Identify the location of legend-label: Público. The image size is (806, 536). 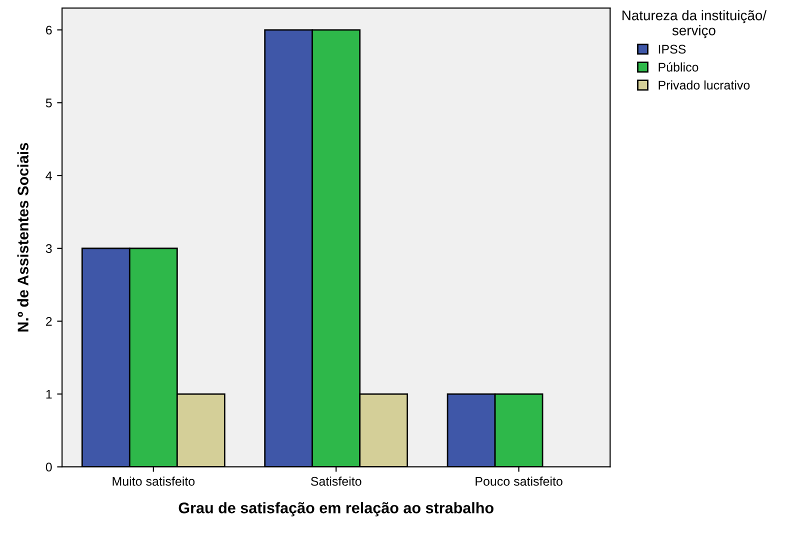
(678, 67).